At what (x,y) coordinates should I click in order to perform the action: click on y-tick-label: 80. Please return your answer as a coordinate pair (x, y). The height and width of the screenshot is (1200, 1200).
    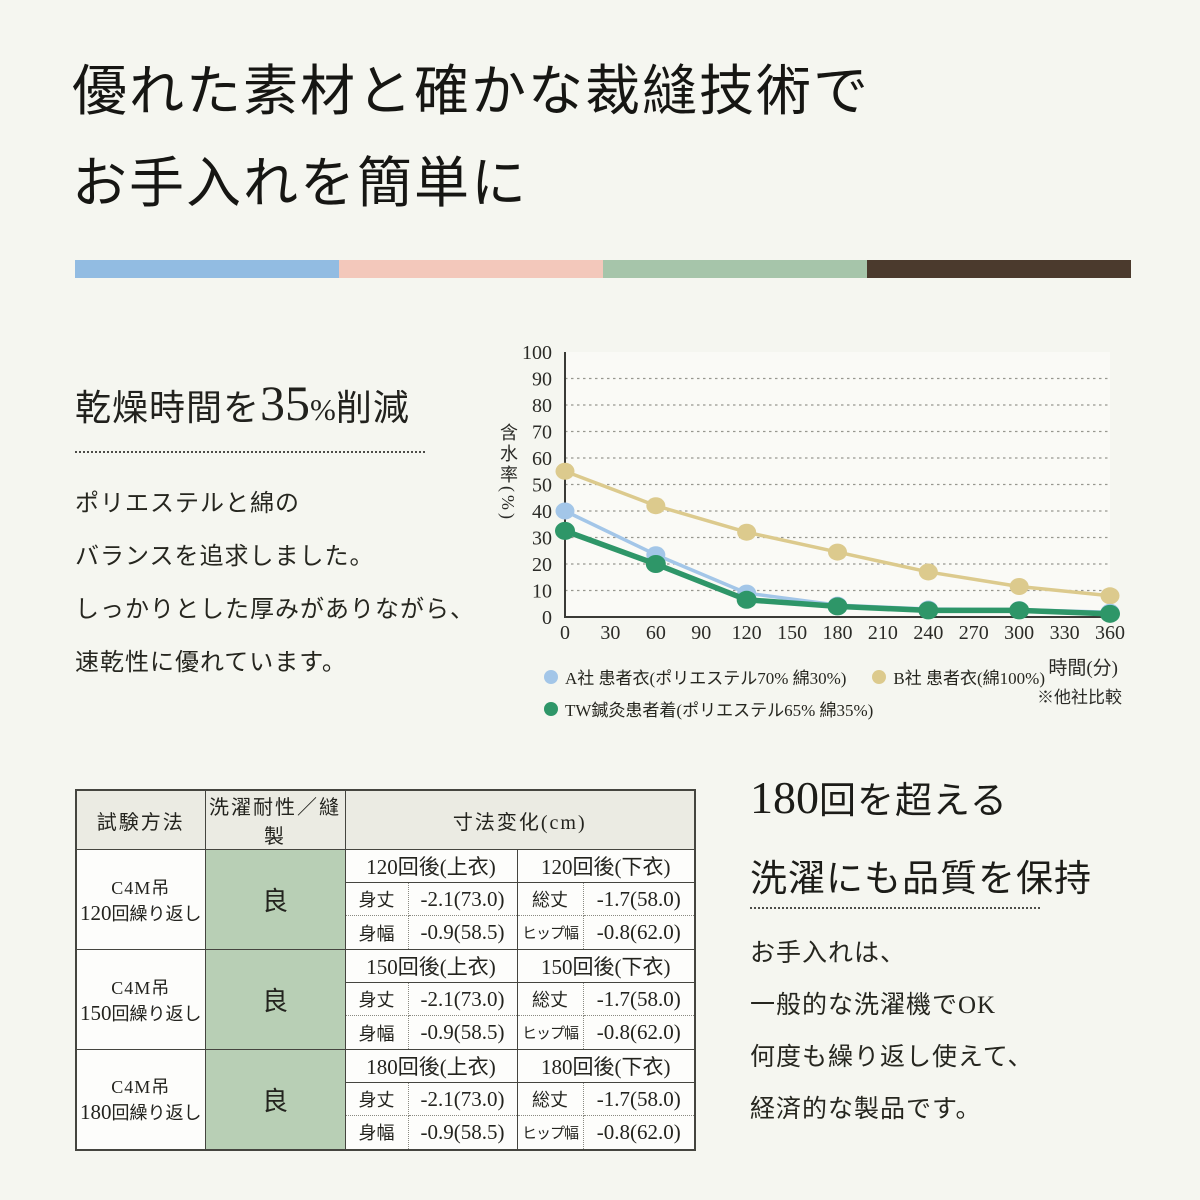
    Looking at the image, I should click on (542, 406).